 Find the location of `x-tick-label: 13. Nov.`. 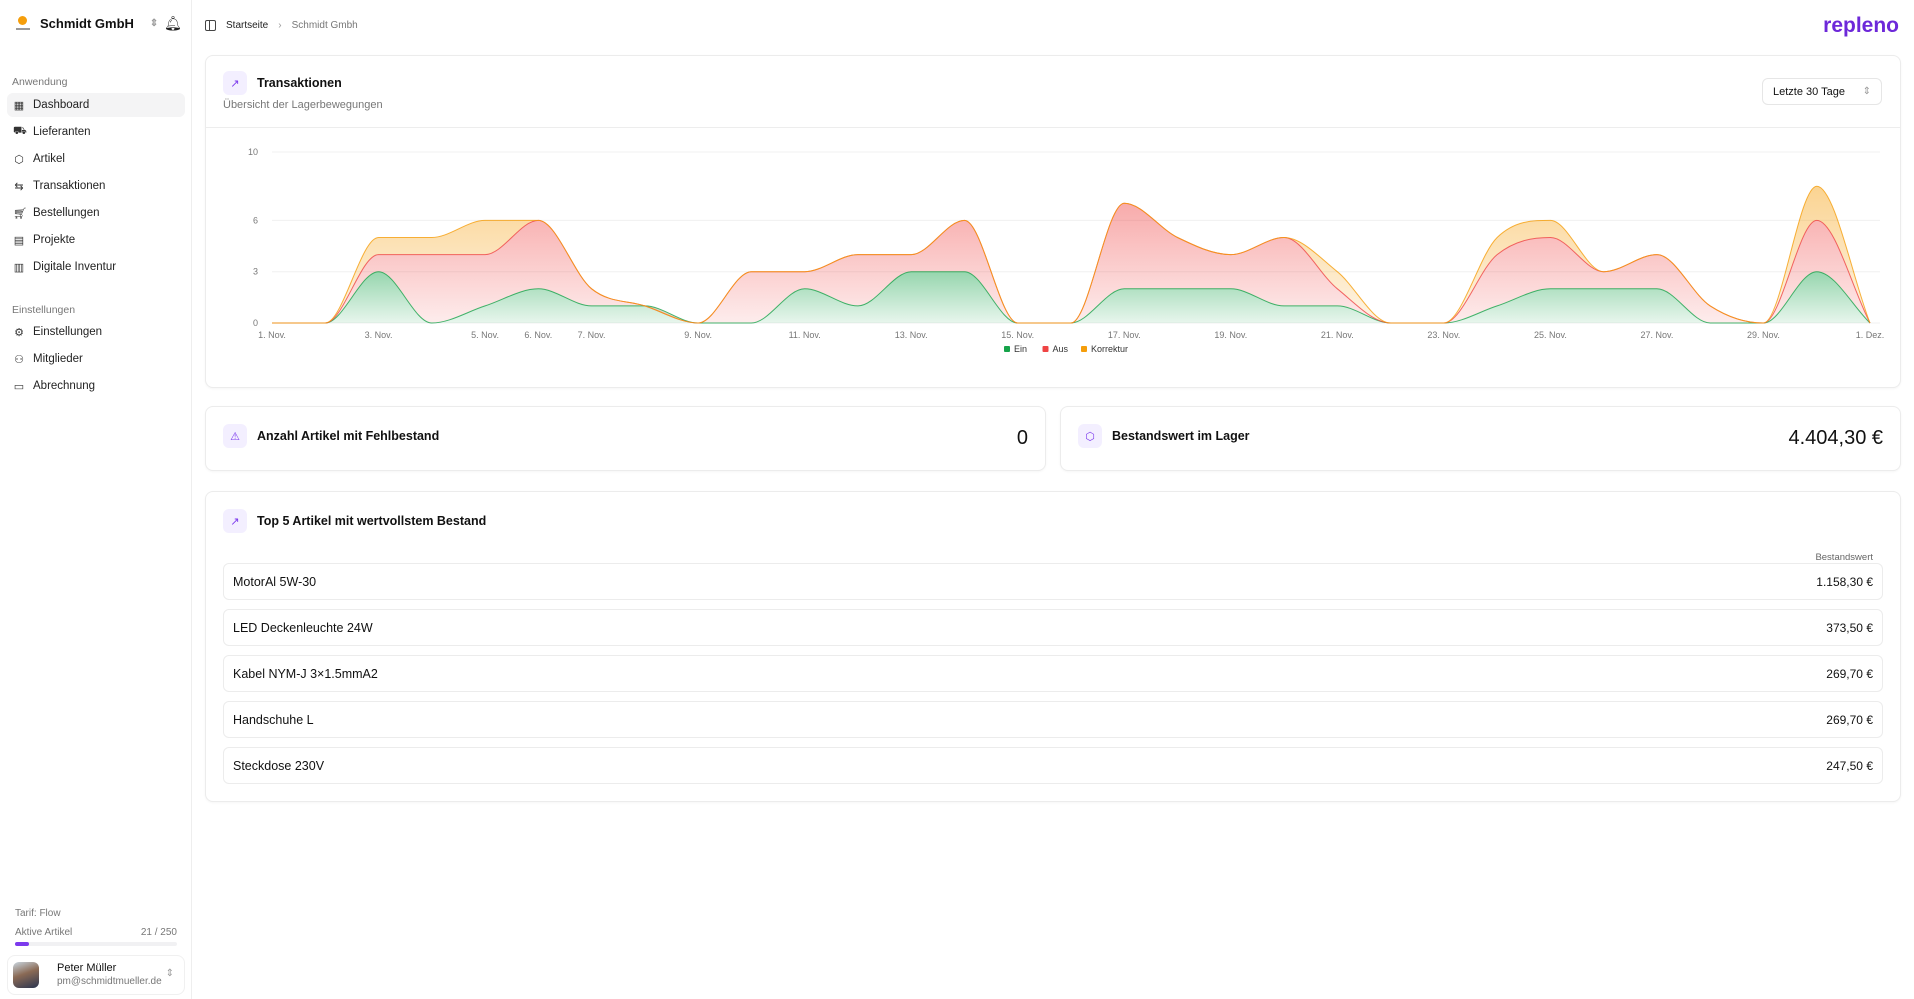

x-tick-label: 13. Nov. is located at coordinates (911, 335).